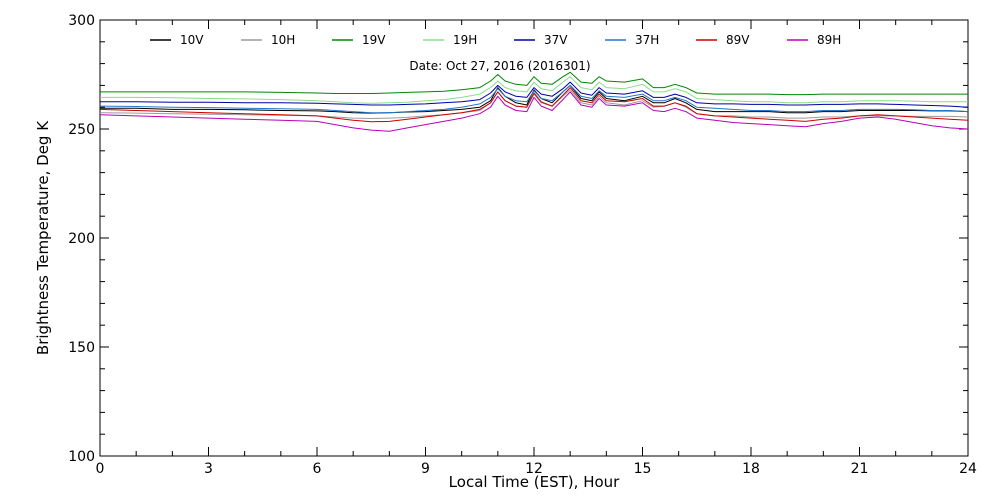 The image size is (1000, 500). I want to click on chart-annotation: Date: Oct 27, 2016 (2016301), so click(499, 66).